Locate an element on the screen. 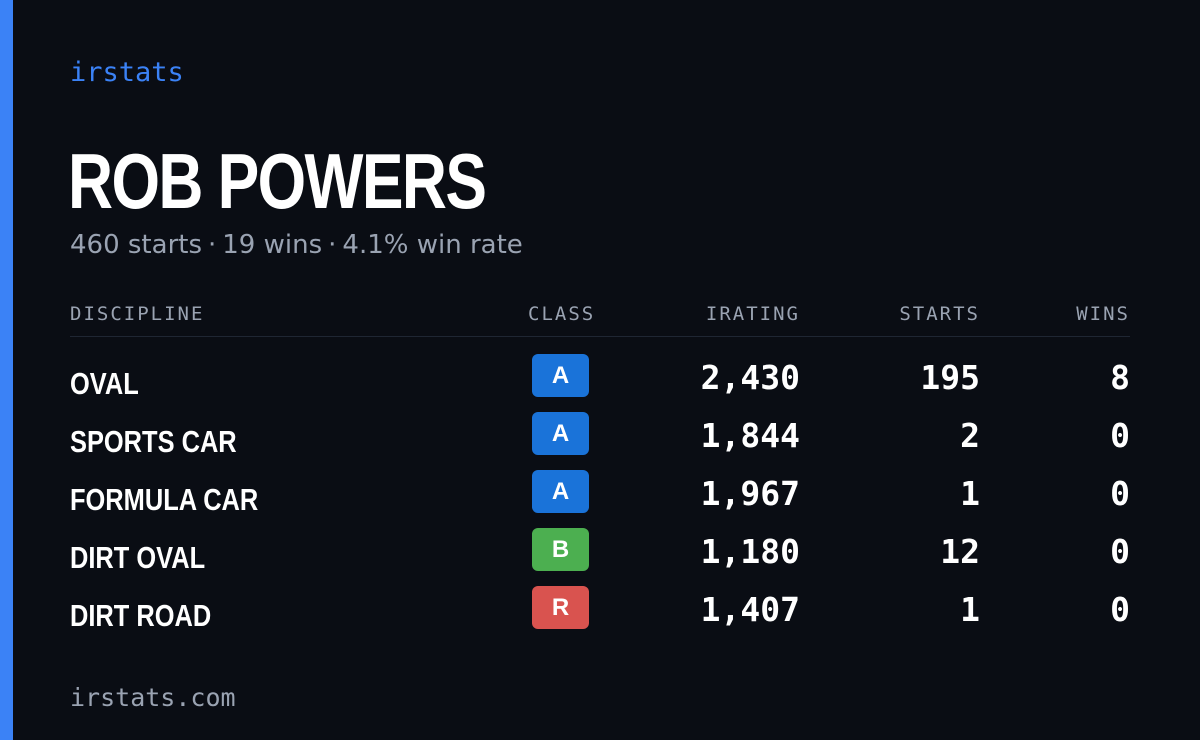 This screenshot has width=1200, height=740. driver-name: ROB POWERS is located at coordinates (277, 181).